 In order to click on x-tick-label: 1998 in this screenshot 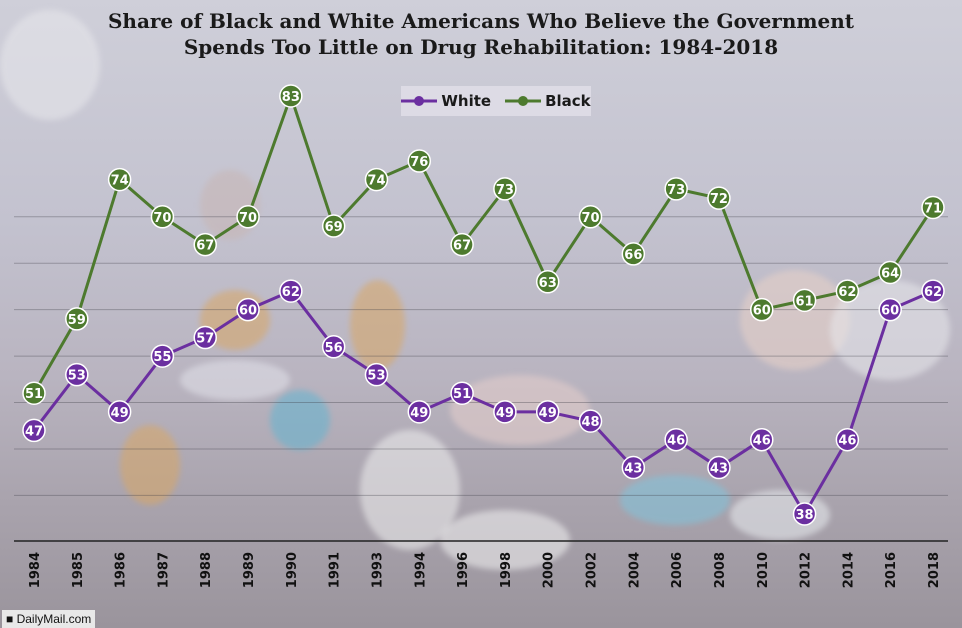, I will do `click(506, 570)`.